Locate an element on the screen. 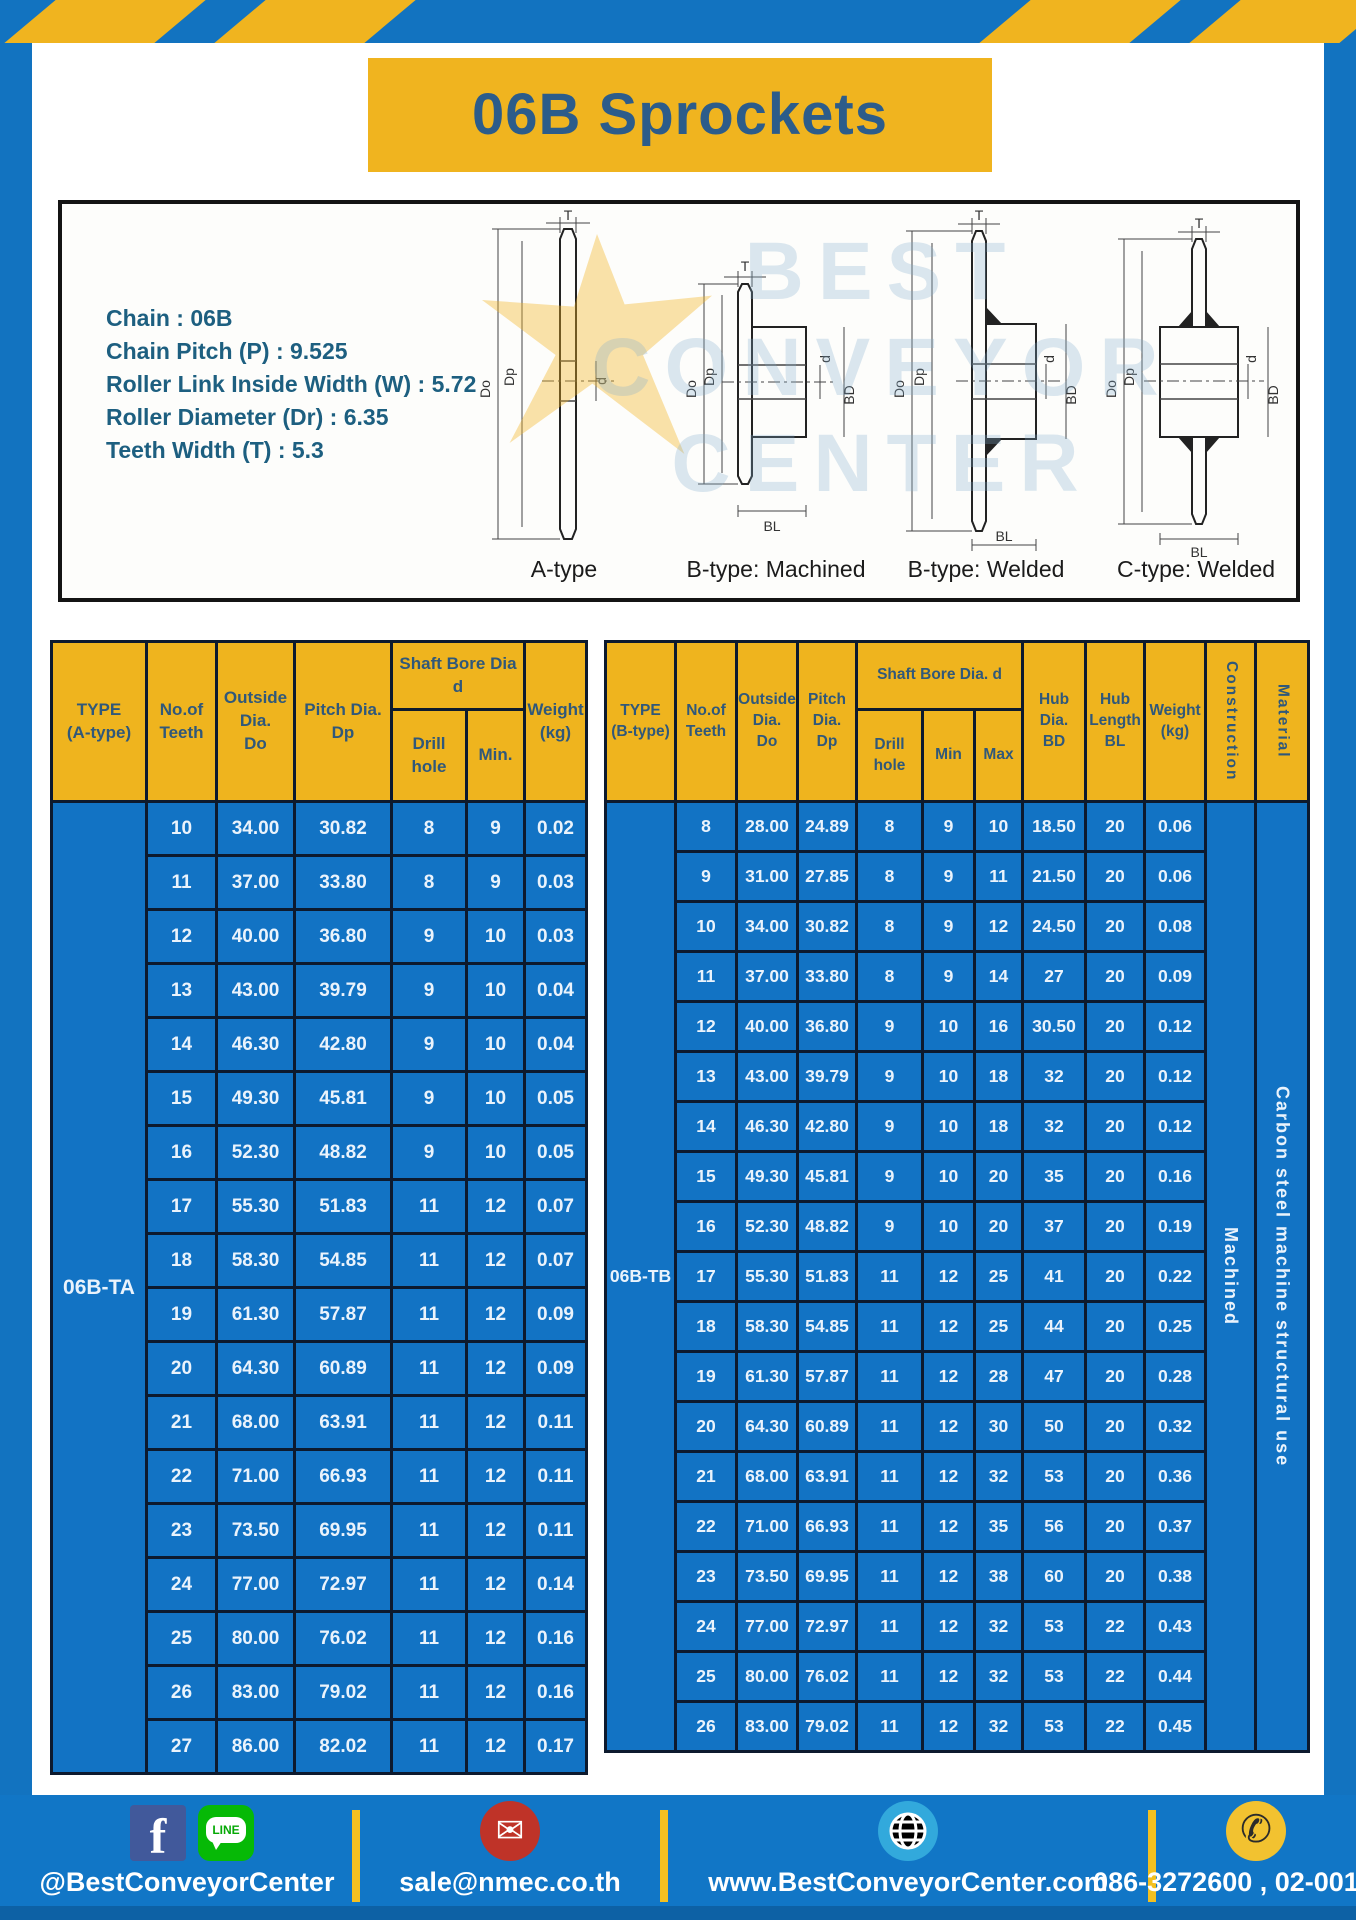 The width and height of the screenshot is (1356, 1920). table-cell: 30.50 is located at coordinates (1054, 1026).